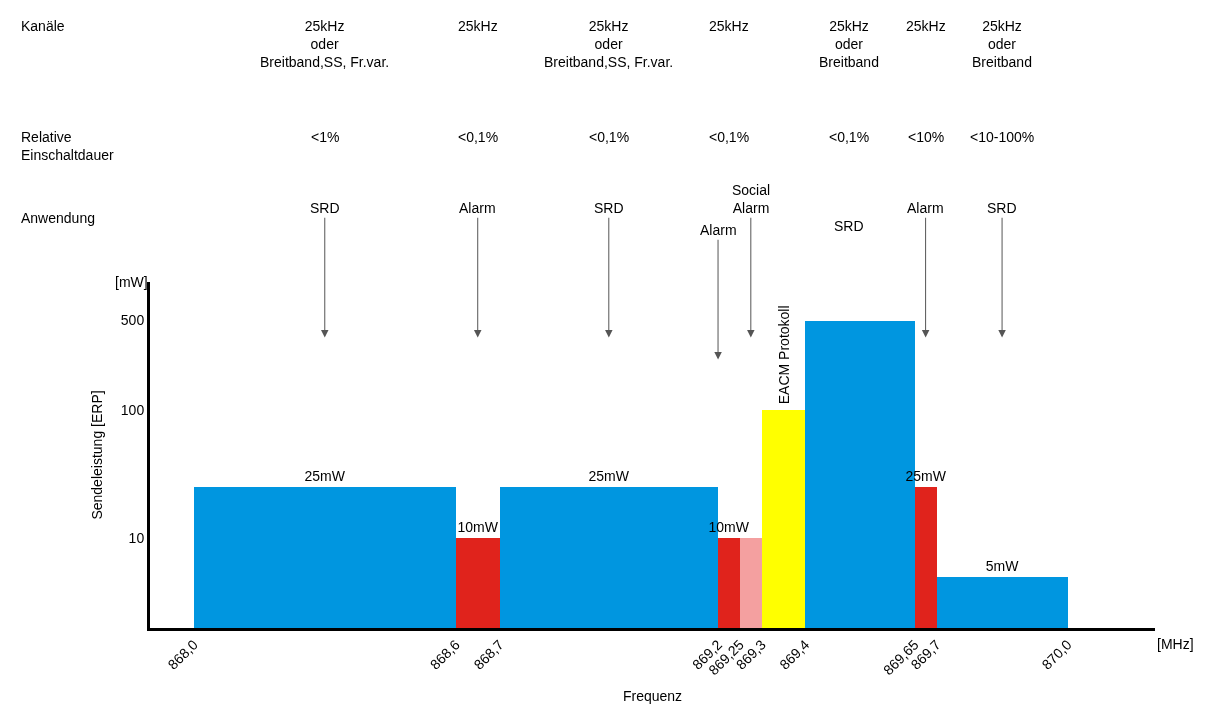 The width and height of the screenshot is (1225, 723). I want to click on text: <10%, so click(926, 137).